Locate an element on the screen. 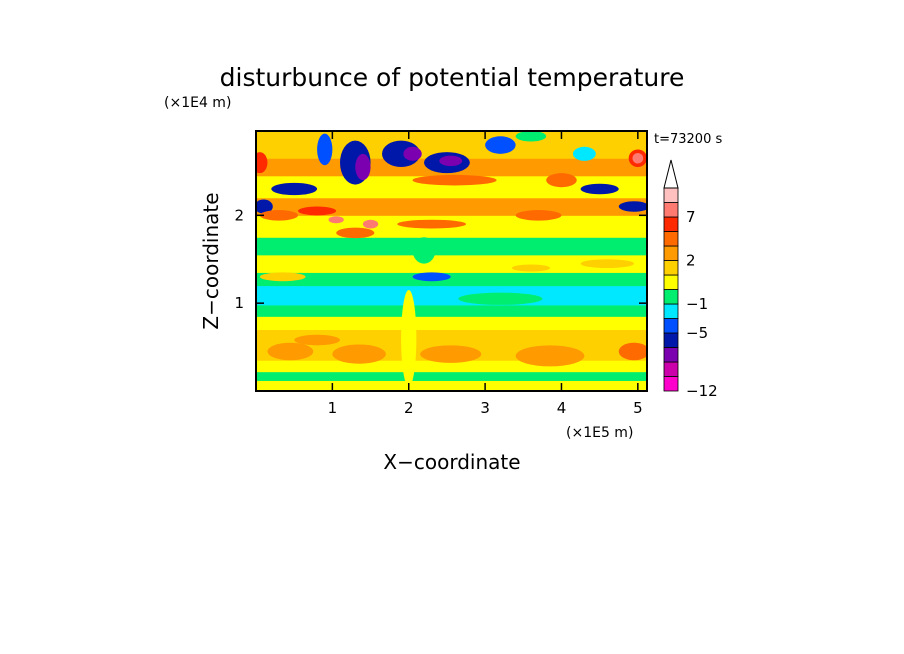 The image size is (904, 654). colorbar-label: −5 is located at coordinates (697, 333).